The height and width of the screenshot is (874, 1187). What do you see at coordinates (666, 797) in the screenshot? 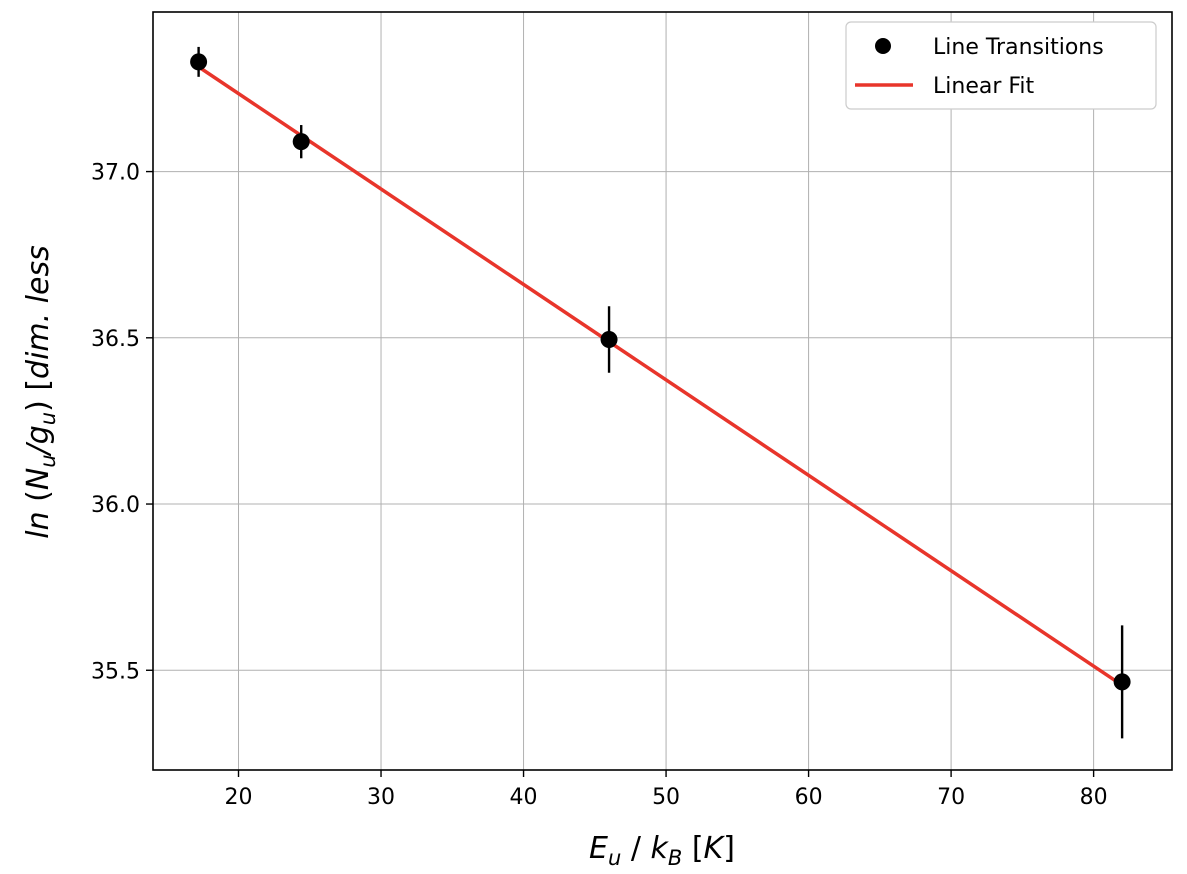
I see `x-tick-label: 50` at bounding box center [666, 797].